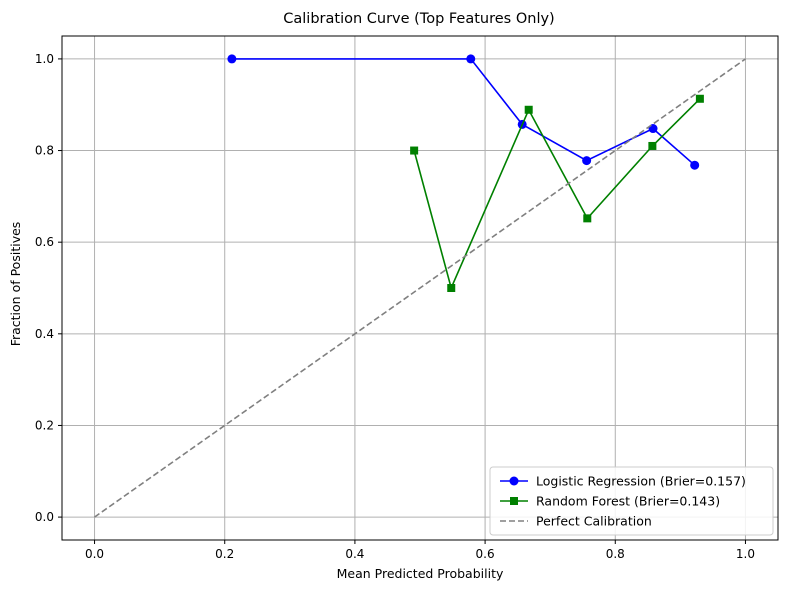 The width and height of the screenshot is (790, 590). I want to click on legend-label: Logistic Regression (Brier=0.157), so click(641, 481).